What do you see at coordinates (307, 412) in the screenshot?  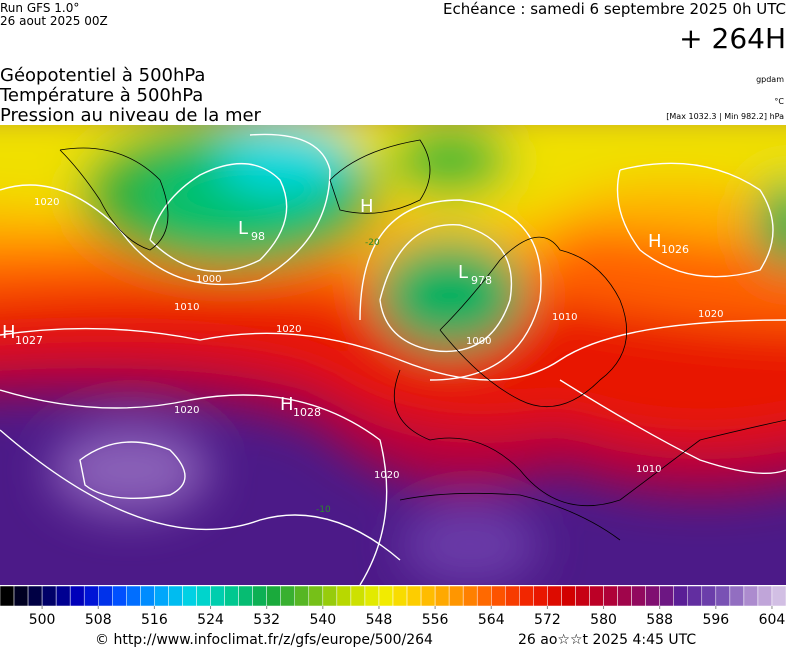 I see `center-value: 1028` at bounding box center [307, 412].